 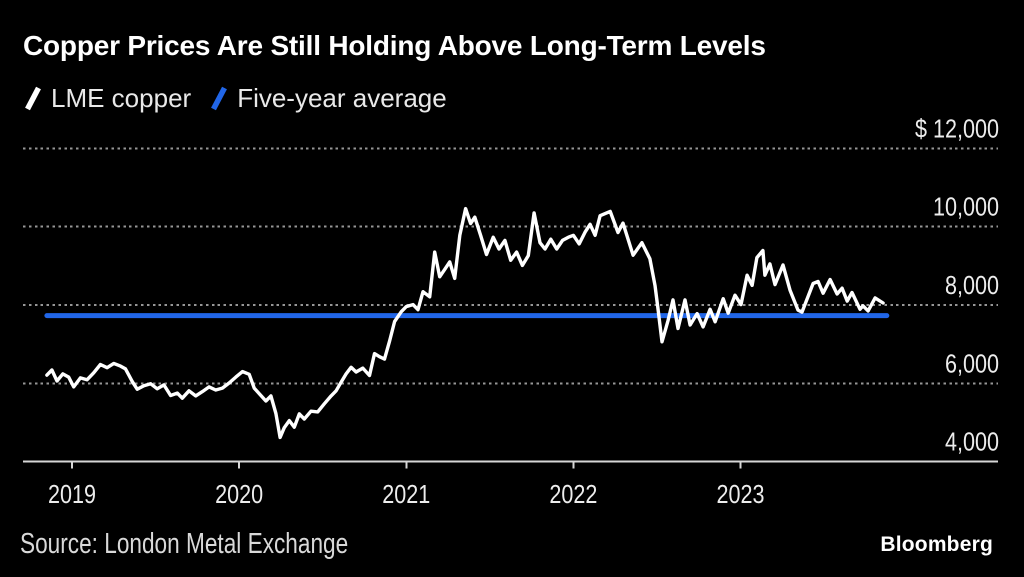 I want to click on y-tick-label: 10,000, so click(x=966, y=207).